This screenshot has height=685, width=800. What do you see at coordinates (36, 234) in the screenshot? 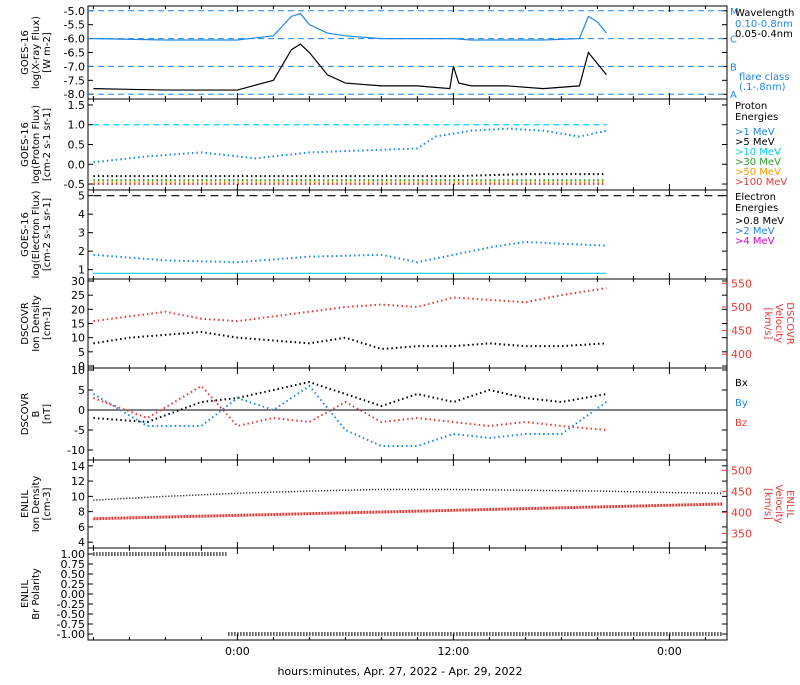
I see `y-axis-label: GOES-16log(Electron Flux)[cm-2 s-1 sr-1]` at bounding box center [36, 234].